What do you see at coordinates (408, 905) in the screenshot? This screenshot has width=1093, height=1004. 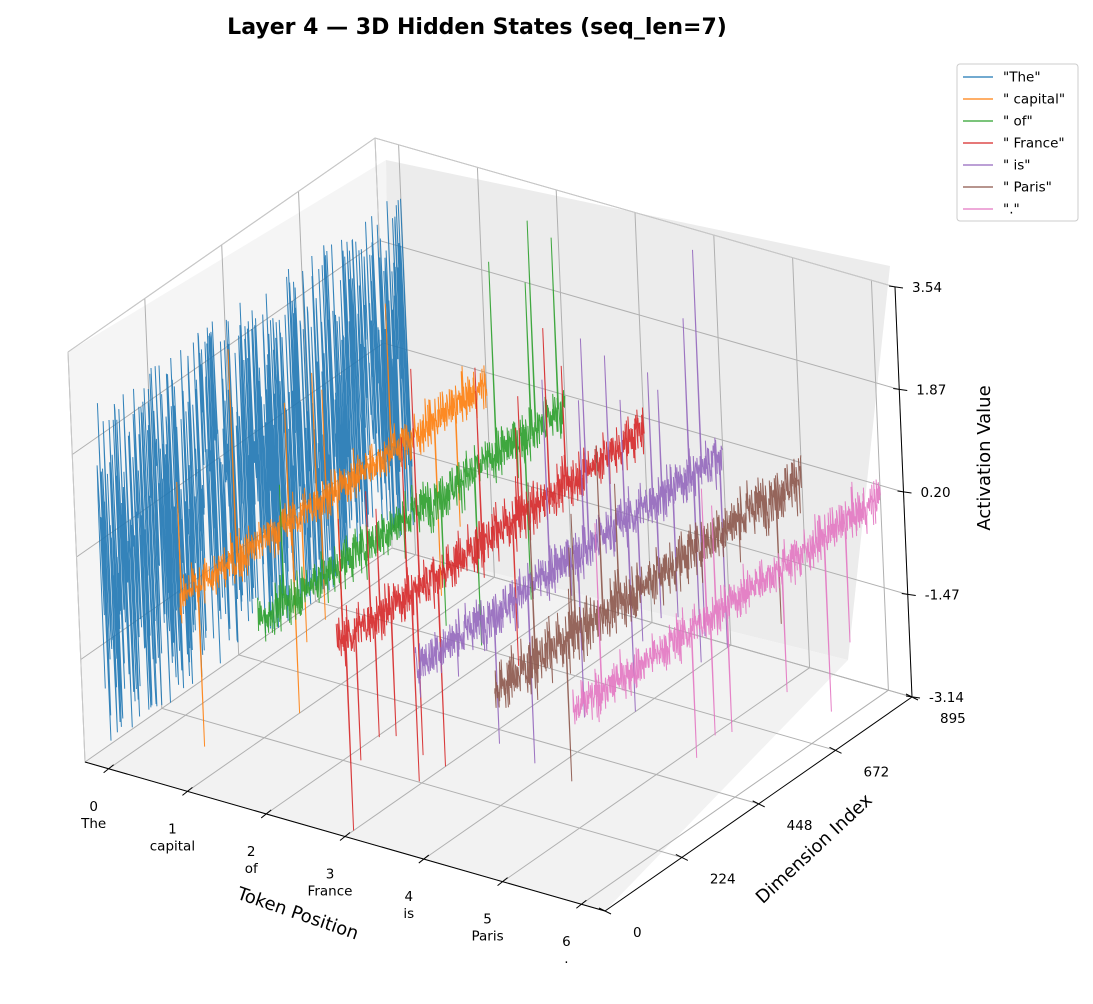 I see `x-tick-label: 4 is` at bounding box center [408, 905].